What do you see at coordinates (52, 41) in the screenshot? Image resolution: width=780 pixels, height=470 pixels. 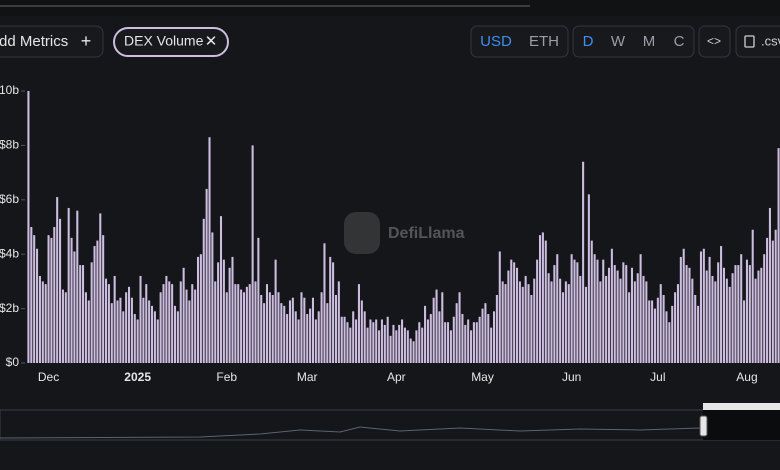 I see `add-metrics-button` at bounding box center [52, 41].